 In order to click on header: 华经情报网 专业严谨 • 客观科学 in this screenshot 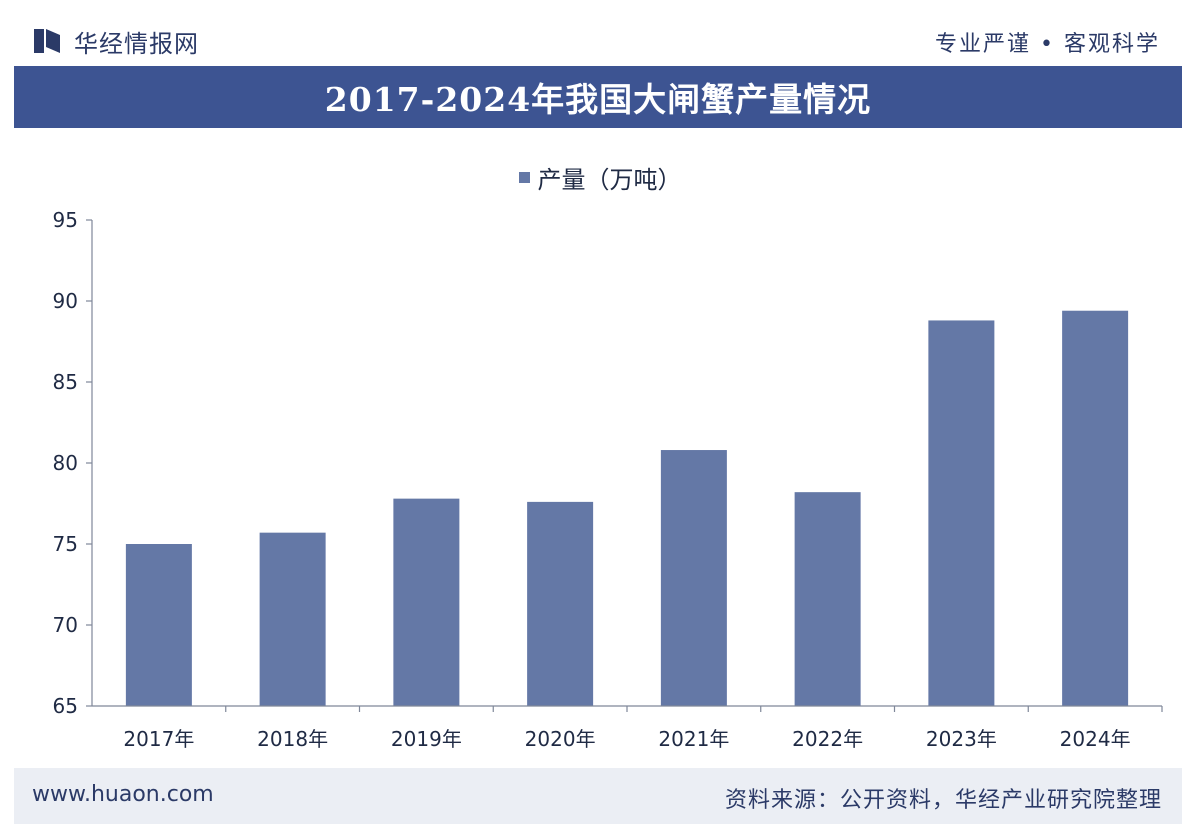, I will do `click(600, 33)`.